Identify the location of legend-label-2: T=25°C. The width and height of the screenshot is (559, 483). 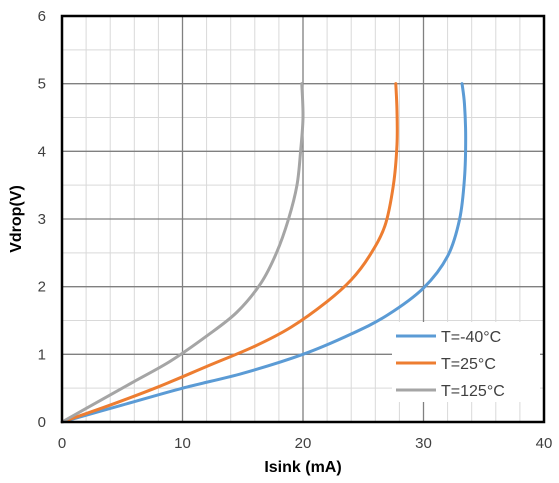
(468, 364).